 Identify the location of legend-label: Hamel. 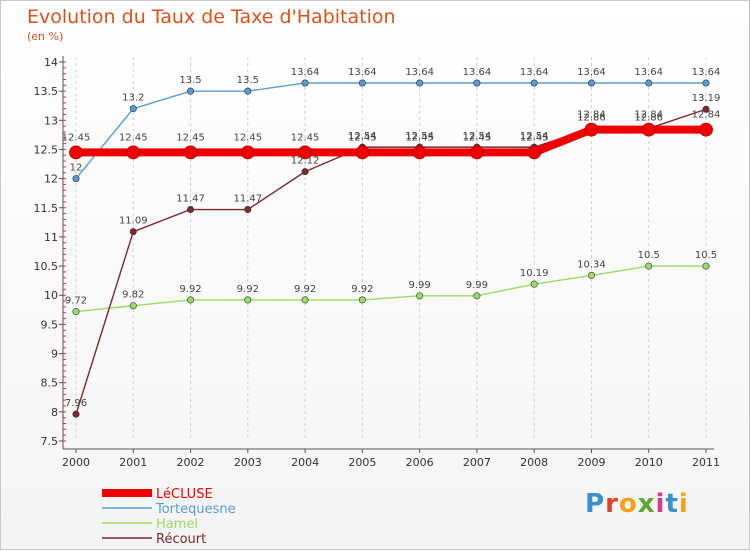
(177, 524).